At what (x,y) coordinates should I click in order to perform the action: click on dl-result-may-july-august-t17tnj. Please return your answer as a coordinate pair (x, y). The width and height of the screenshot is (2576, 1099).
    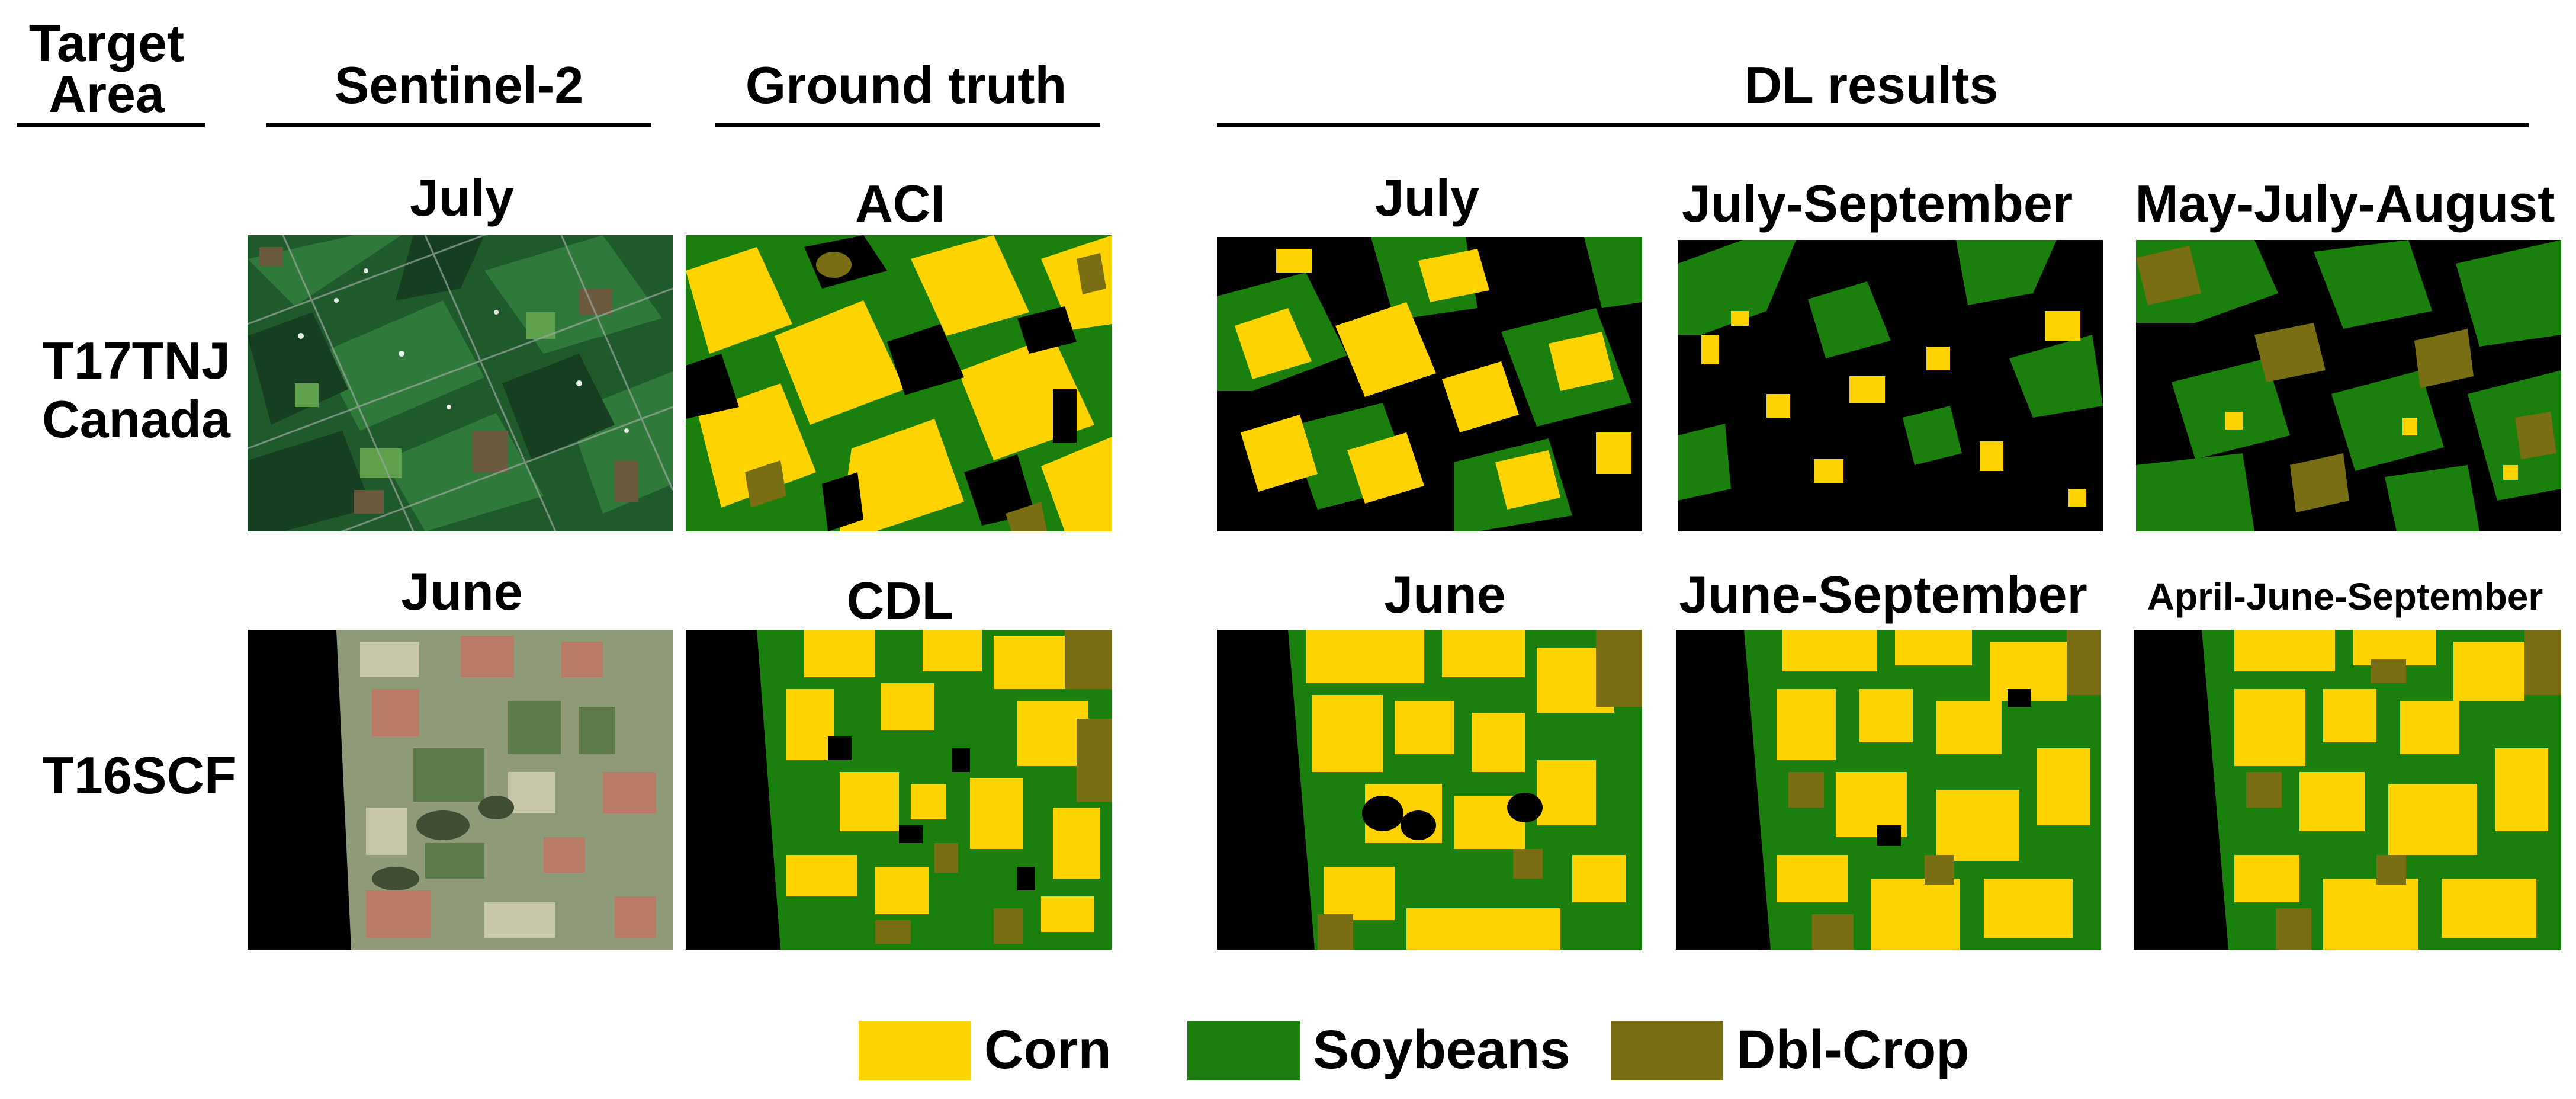
    Looking at the image, I should click on (2348, 385).